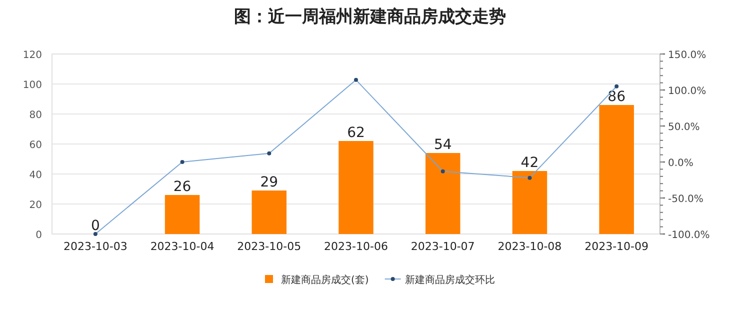 The height and width of the screenshot is (312, 740). What do you see at coordinates (681, 163) in the screenshot?
I see `y2-tick-label: 0.0%` at bounding box center [681, 163].